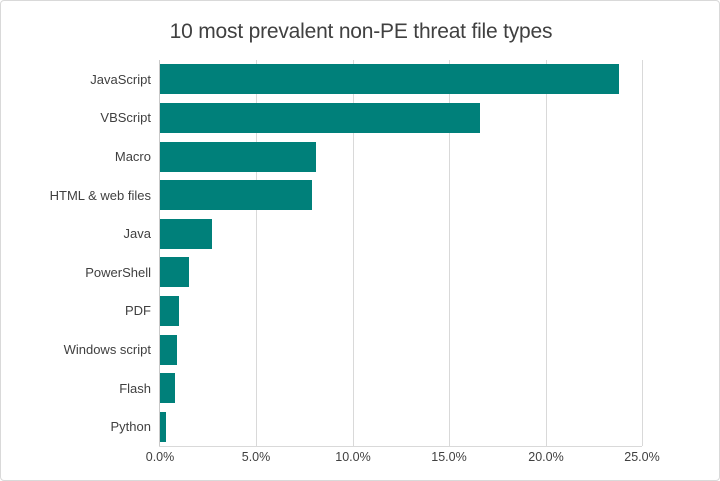 The image size is (720, 481). What do you see at coordinates (449, 457) in the screenshot?
I see `x-tick-label: 15.0%` at bounding box center [449, 457].